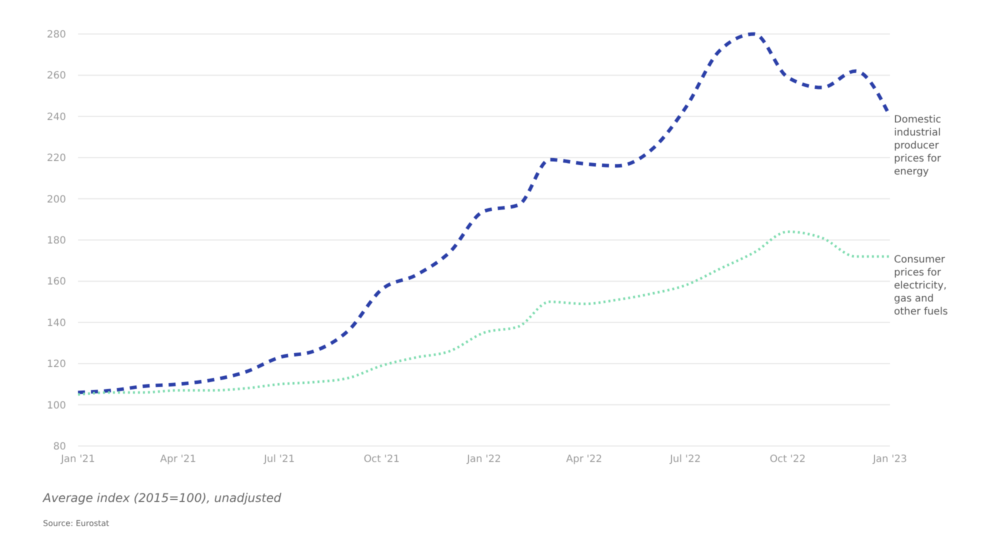 Image resolution: width=988 pixels, height=550 pixels. Describe the element at coordinates (56, 76) in the screenshot. I see `y-tick-label: 260` at that location.